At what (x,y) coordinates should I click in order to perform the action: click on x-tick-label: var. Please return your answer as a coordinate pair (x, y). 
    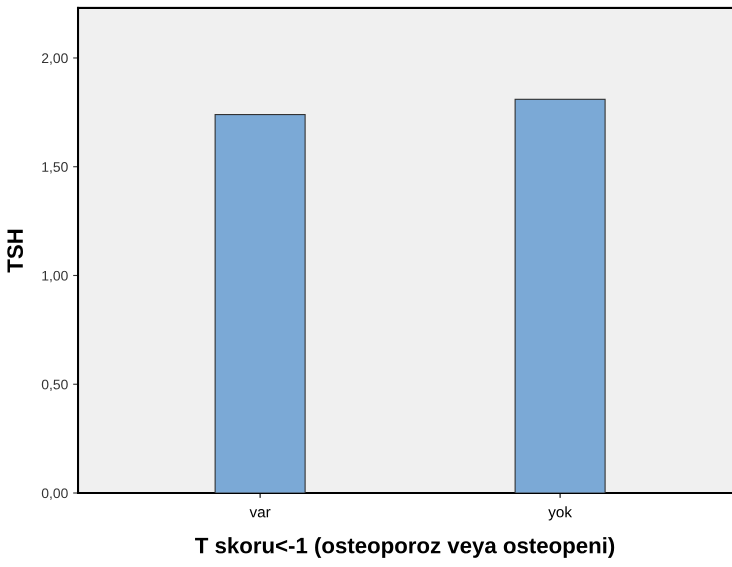
    Looking at the image, I should click on (260, 513).